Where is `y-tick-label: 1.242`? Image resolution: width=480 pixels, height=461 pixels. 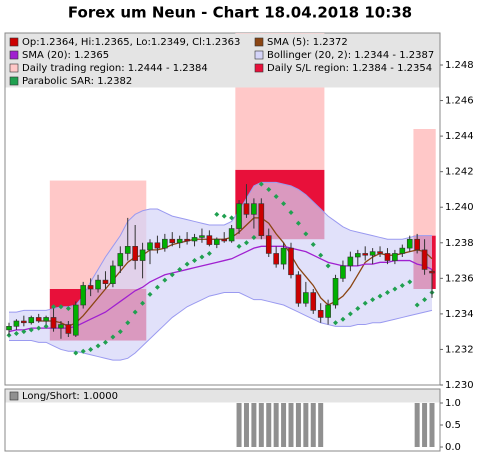 y-tick-label: 1.242 is located at coordinates (459, 172).